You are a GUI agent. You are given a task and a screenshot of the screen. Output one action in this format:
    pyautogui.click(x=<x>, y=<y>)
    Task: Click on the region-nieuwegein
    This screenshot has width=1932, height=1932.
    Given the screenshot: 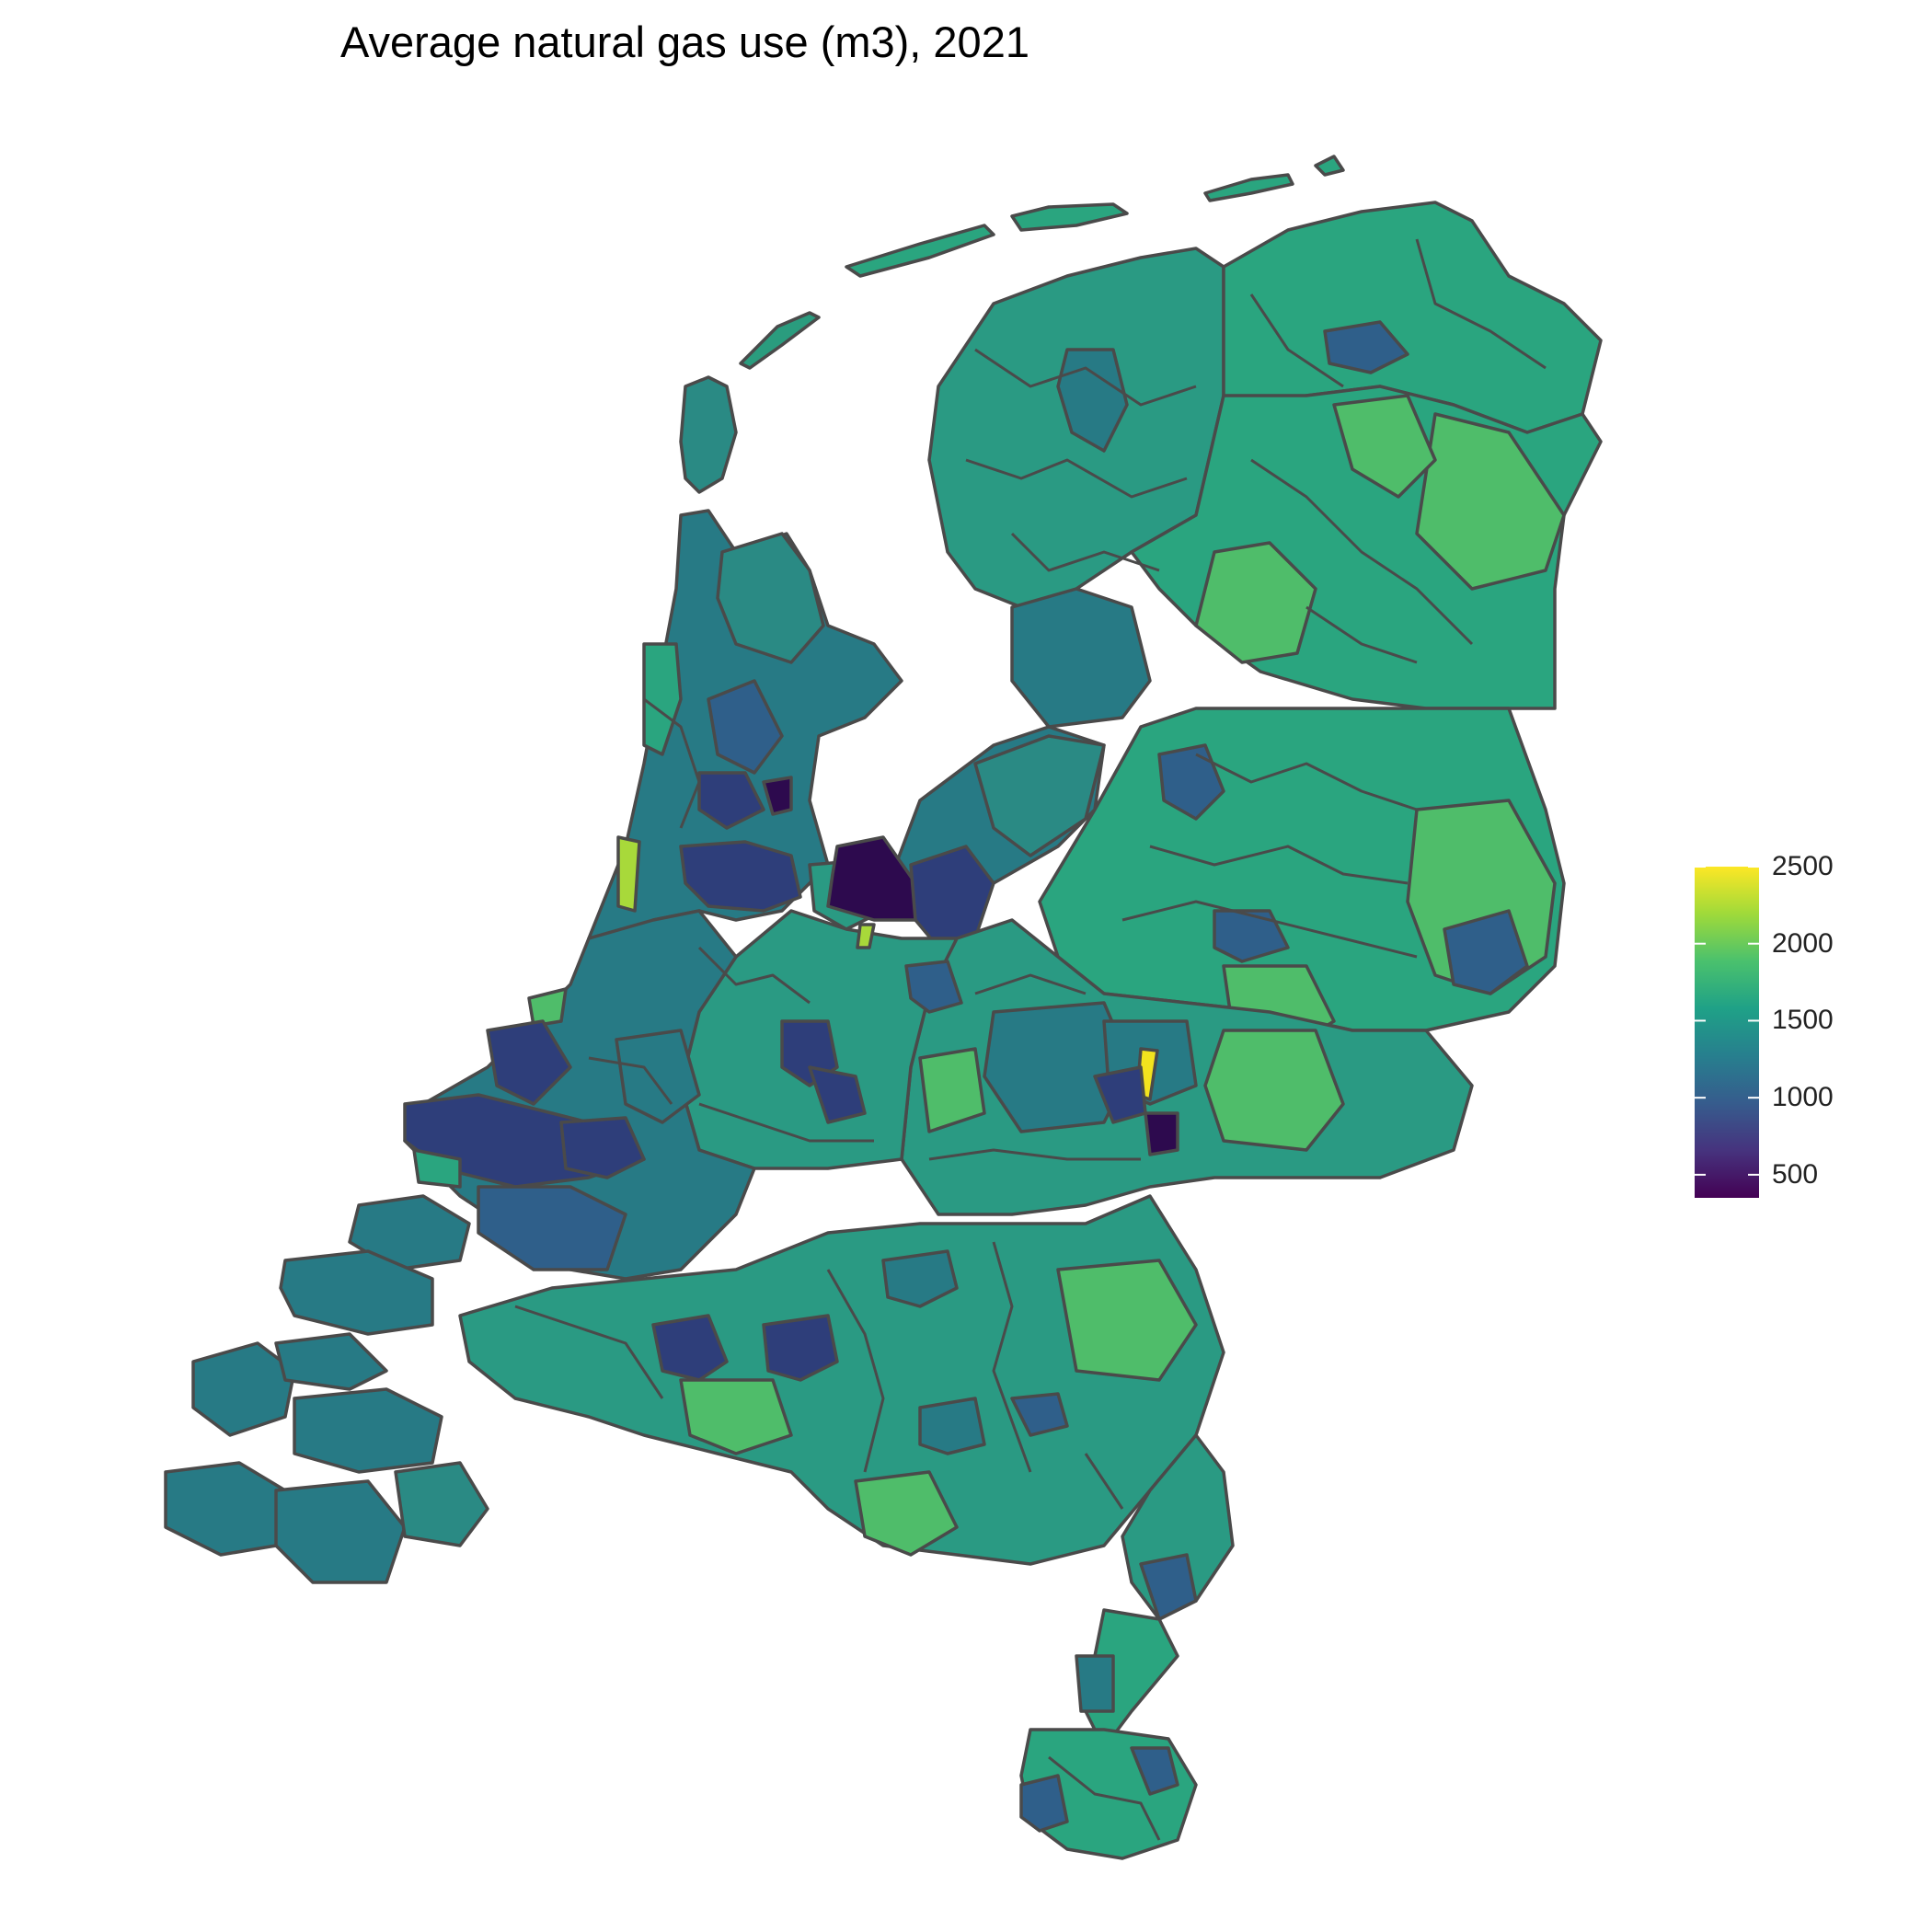 What is the action you would take?
    pyautogui.click(x=837, y=1094)
    